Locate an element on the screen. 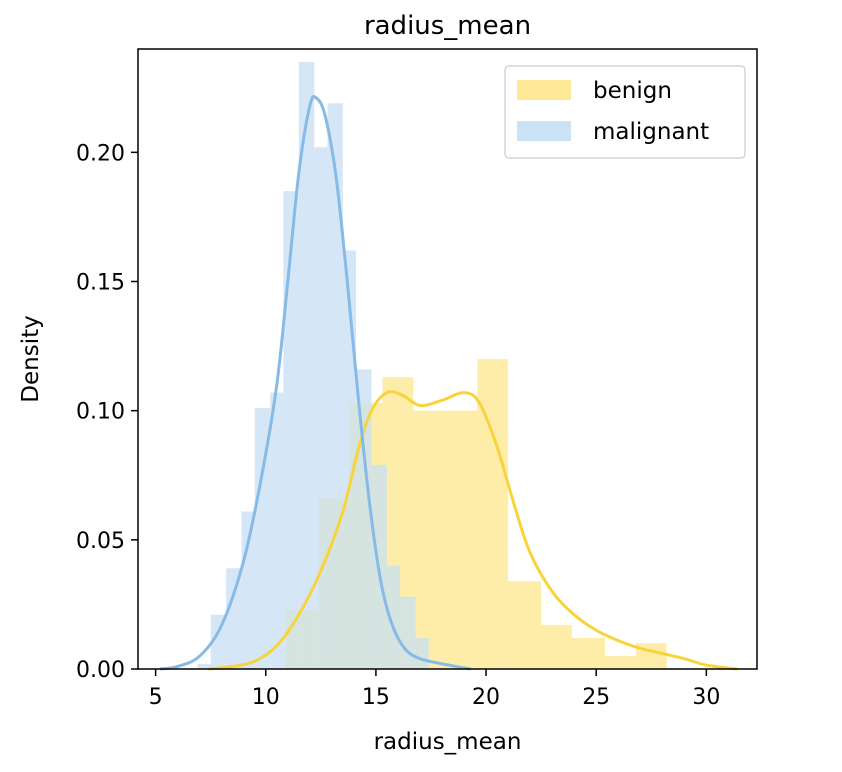 Image resolution: width=842 pixels, height=772 pixels. legend-swatch-malignant is located at coordinates (544, 131).